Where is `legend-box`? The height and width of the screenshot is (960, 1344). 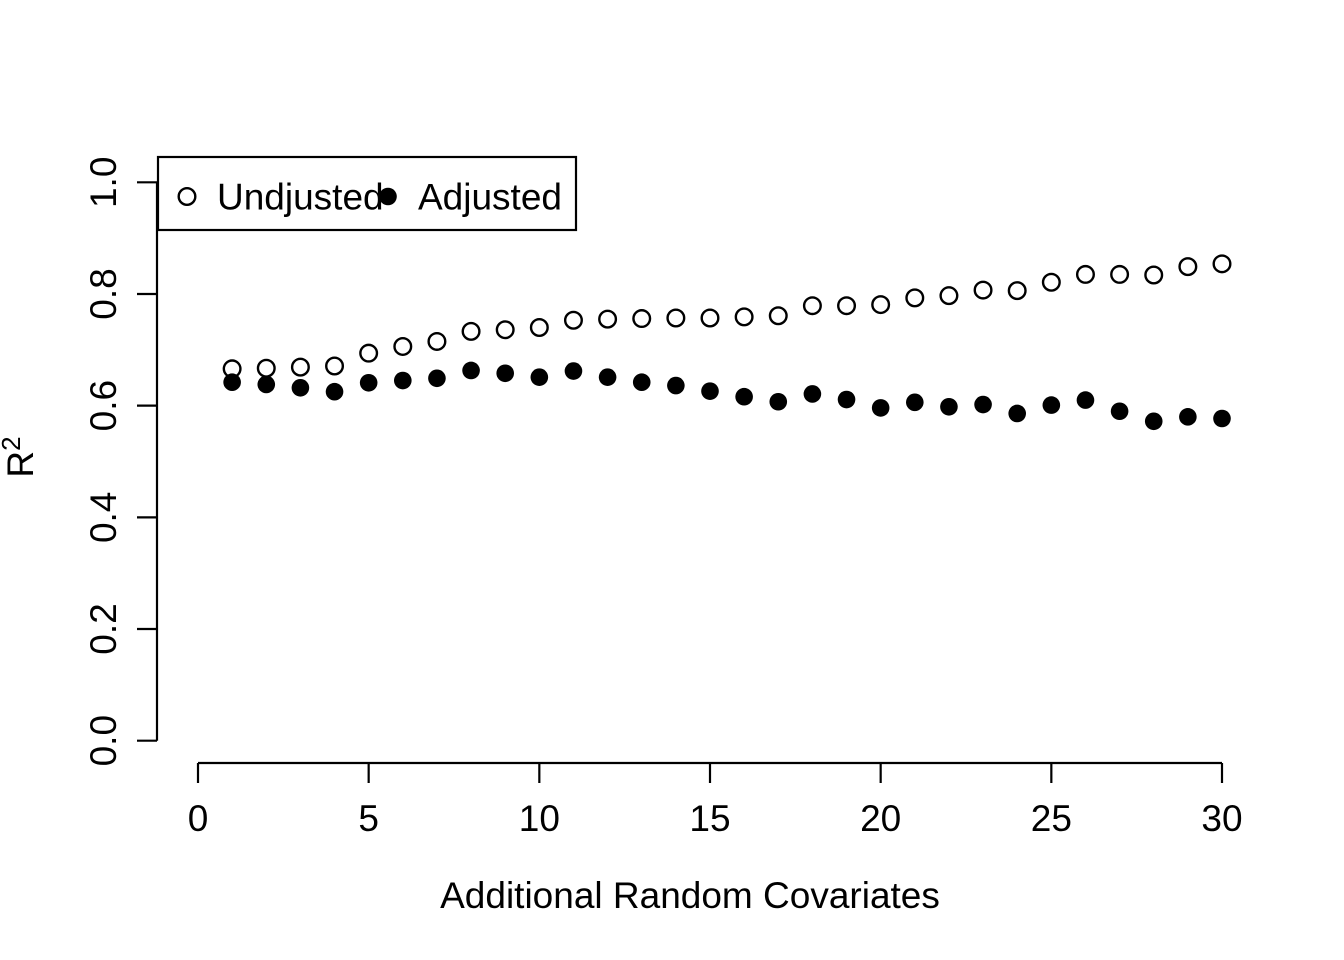 legend-box is located at coordinates (367, 193).